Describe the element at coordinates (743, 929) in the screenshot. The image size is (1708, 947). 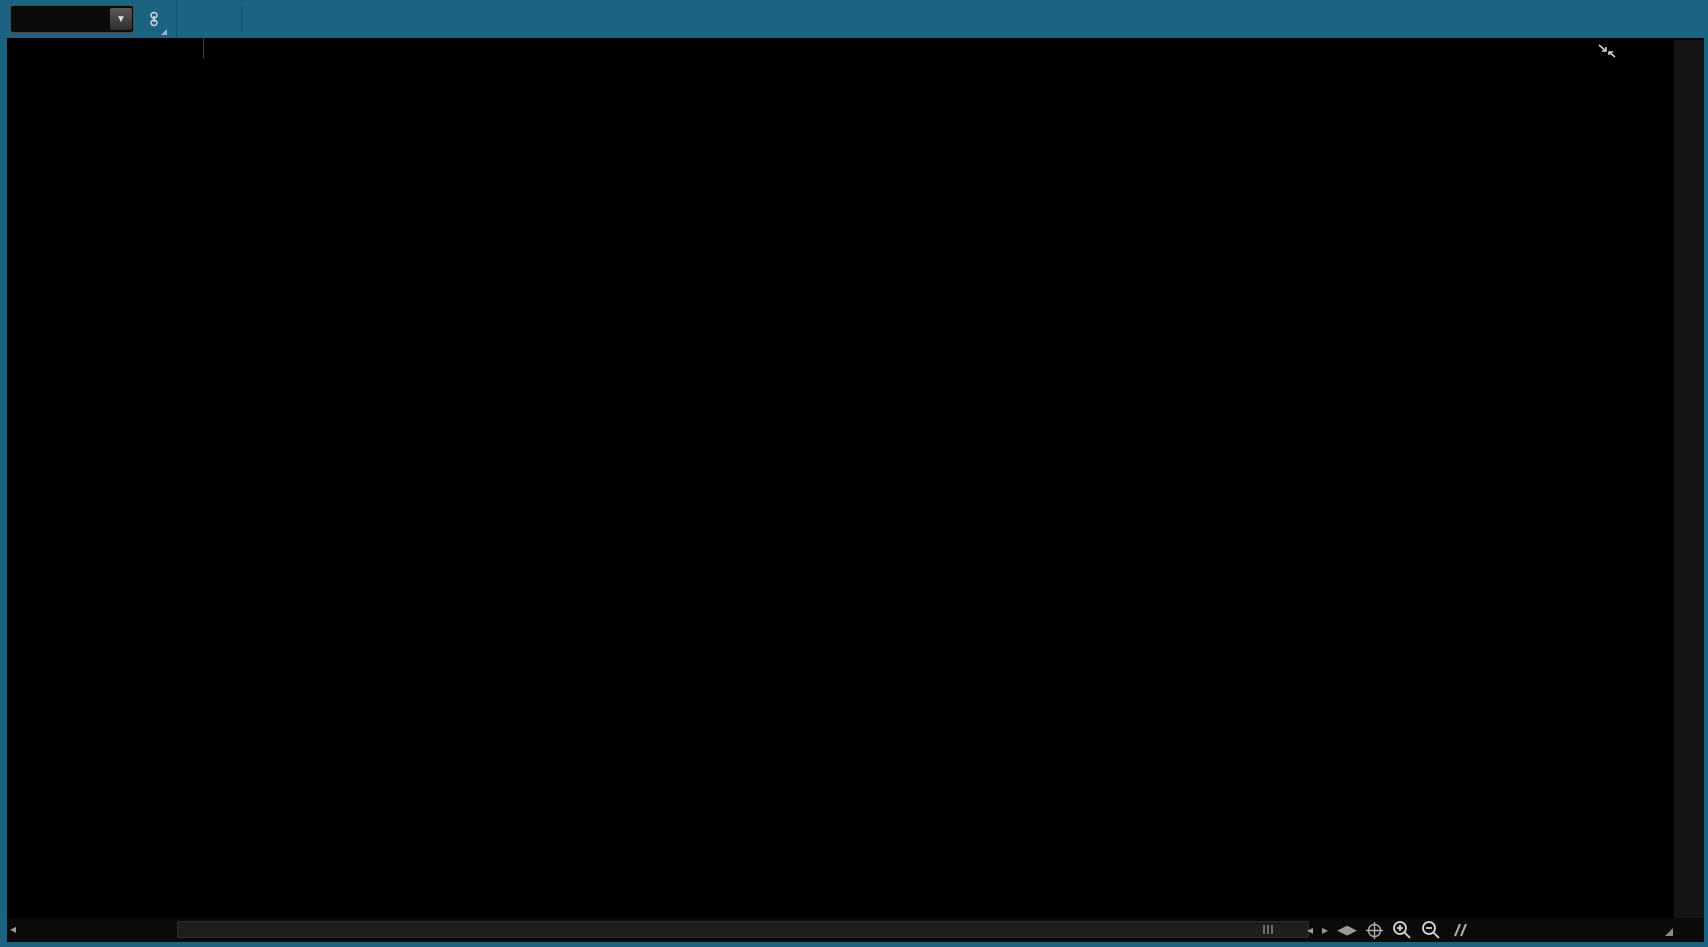
I see `chart-scrollbar` at that location.